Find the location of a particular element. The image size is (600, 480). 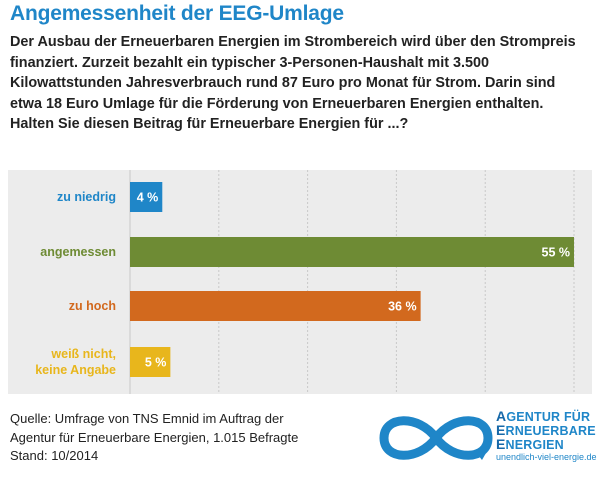

page-title: Angemessenheit der EEG-Umlage is located at coordinates (177, 13).